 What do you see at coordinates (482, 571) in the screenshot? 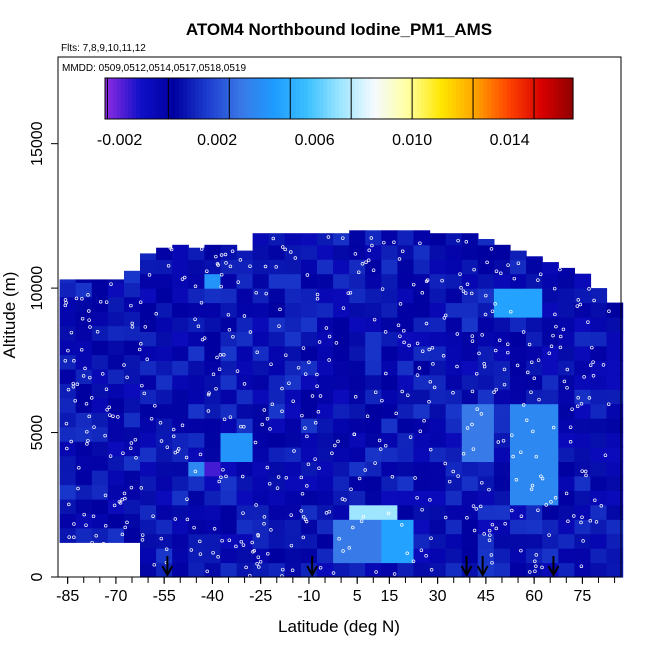
I see `descent-marker-head` at bounding box center [482, 571].